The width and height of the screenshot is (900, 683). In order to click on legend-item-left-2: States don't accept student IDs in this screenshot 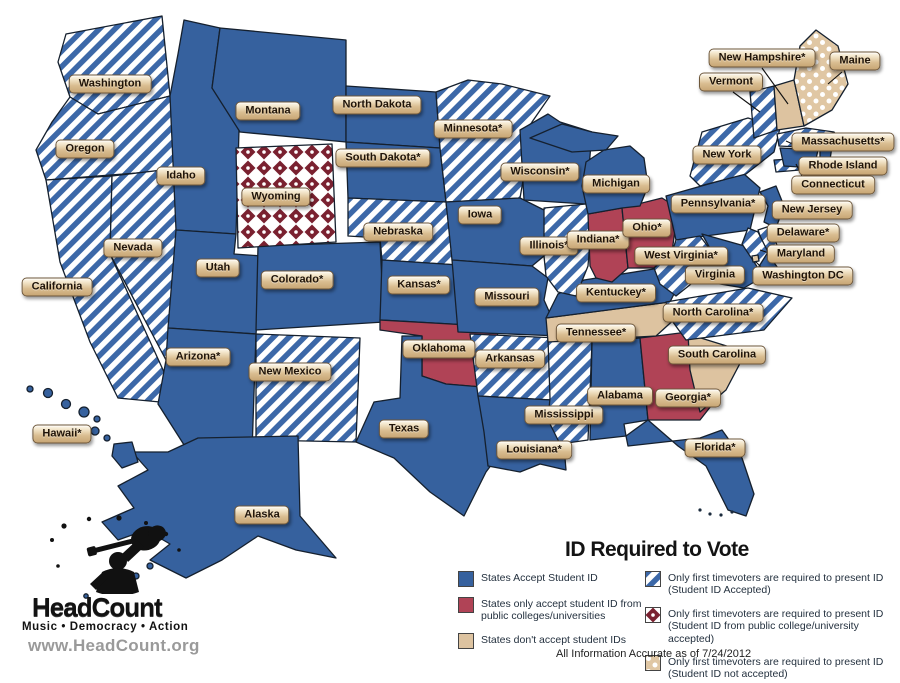, I will do `click(550, 640)`.